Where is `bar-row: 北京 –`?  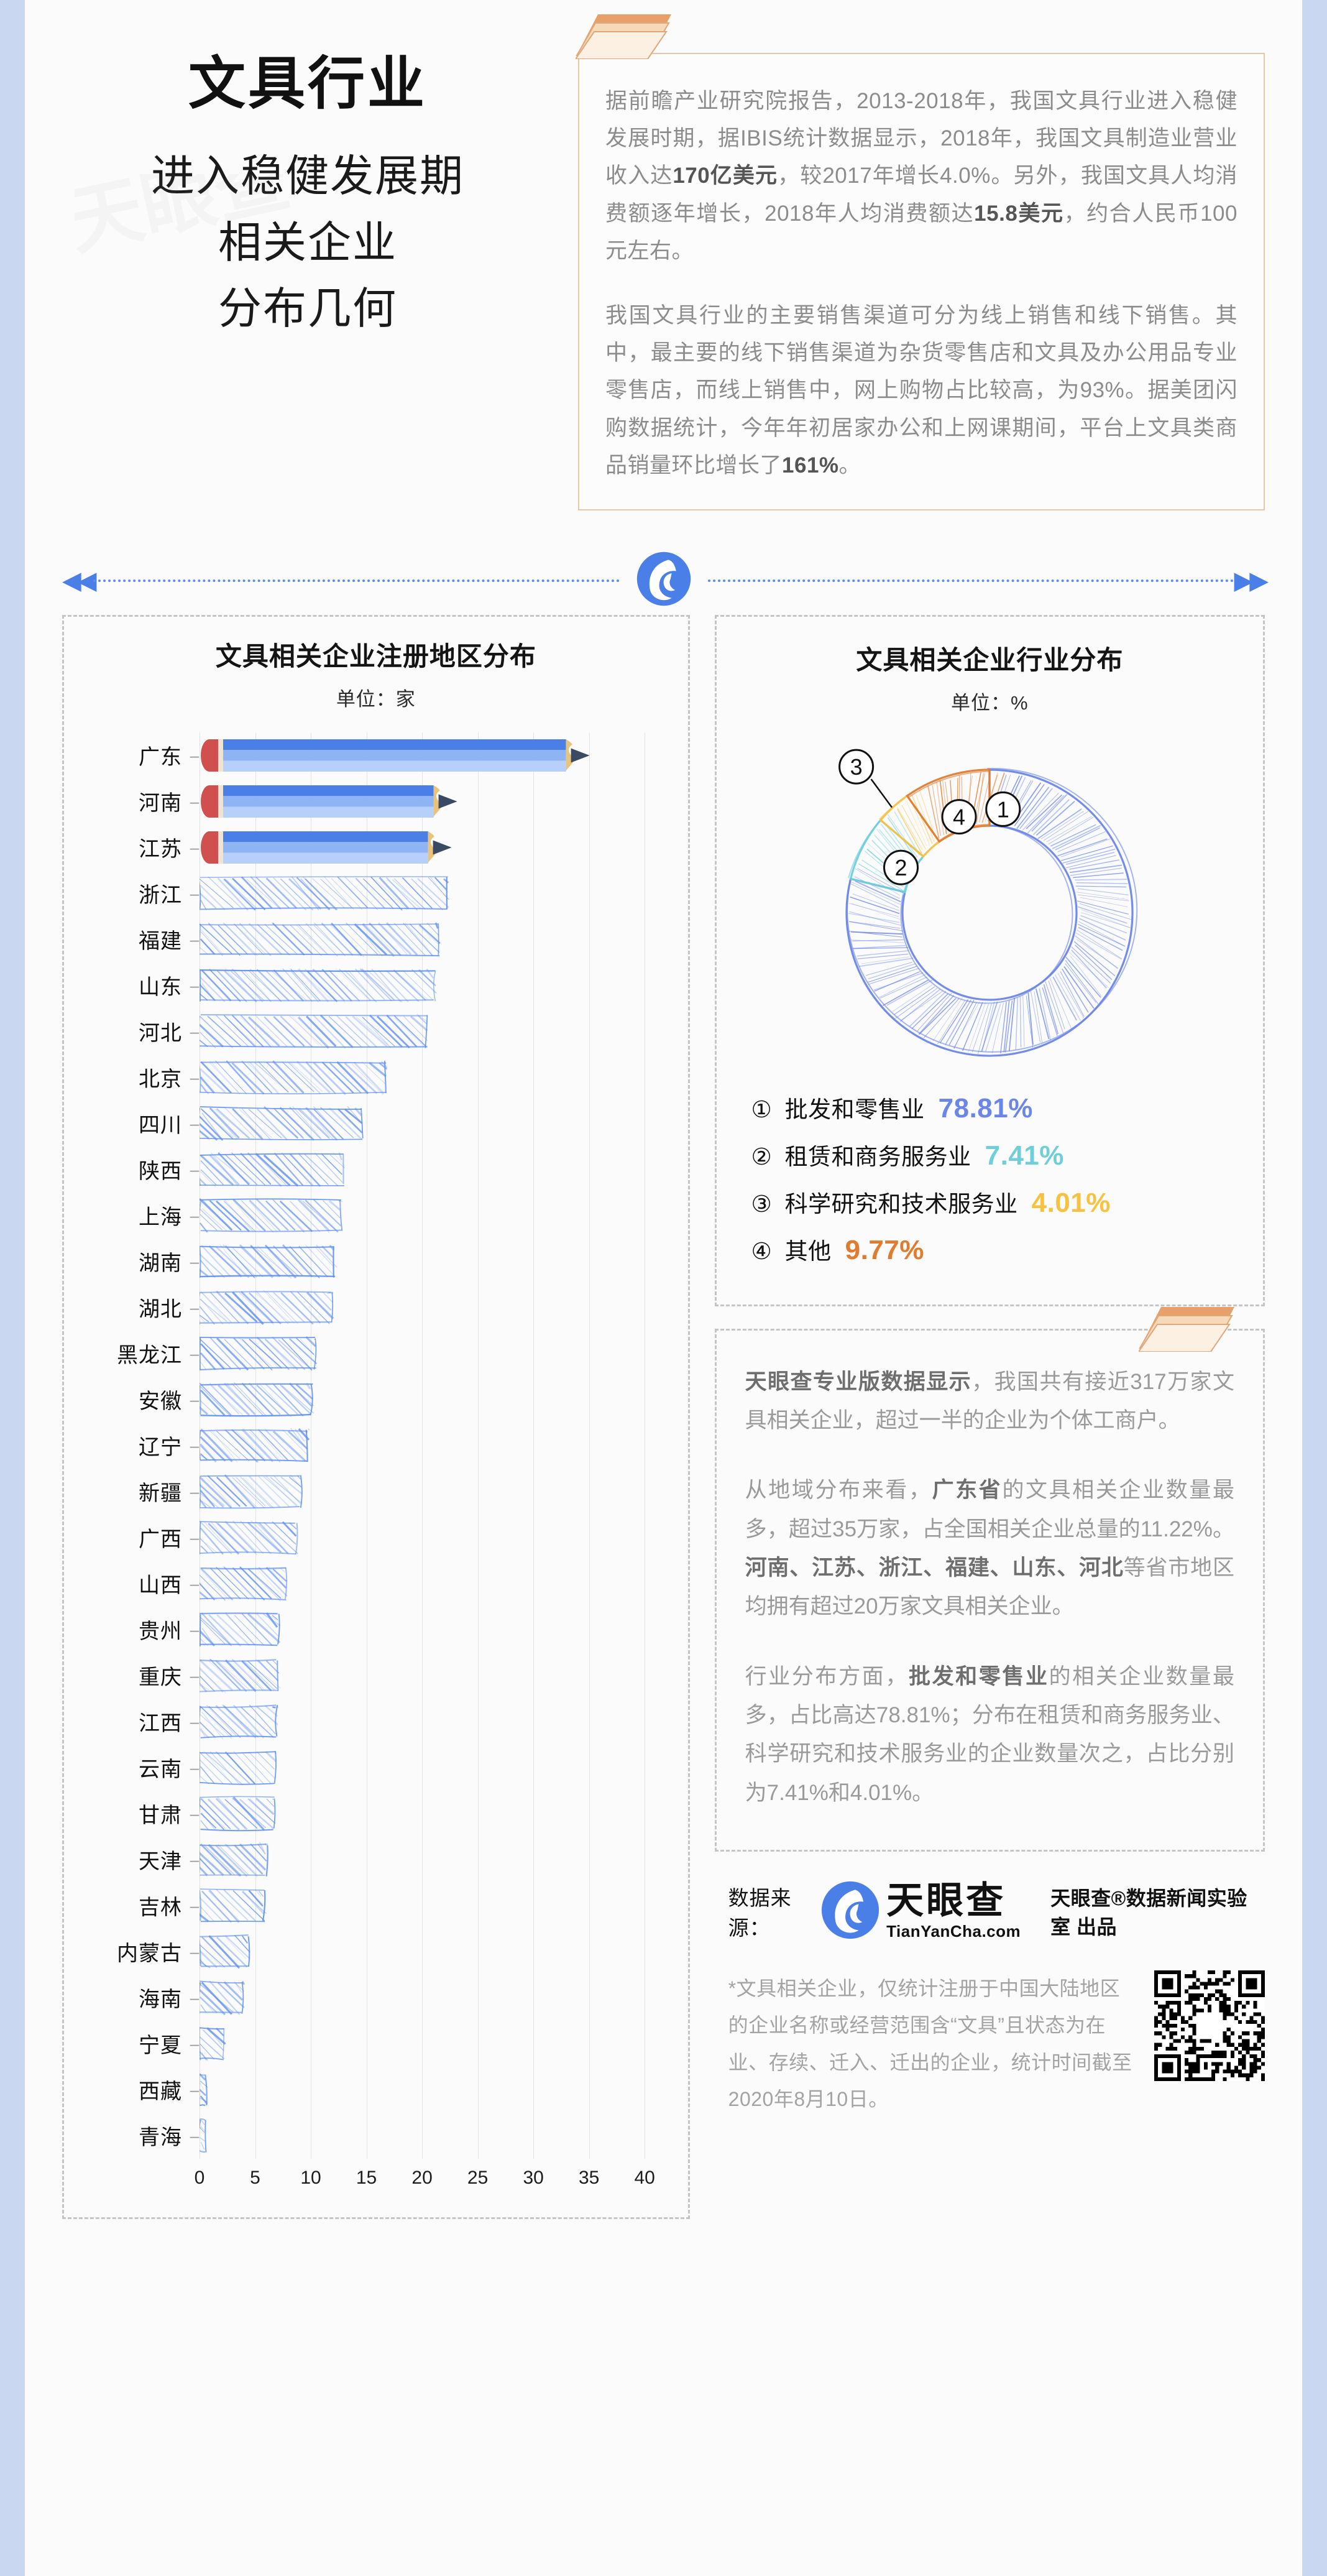 bar-row: 北京 – is located at coordinates (376, 1078).